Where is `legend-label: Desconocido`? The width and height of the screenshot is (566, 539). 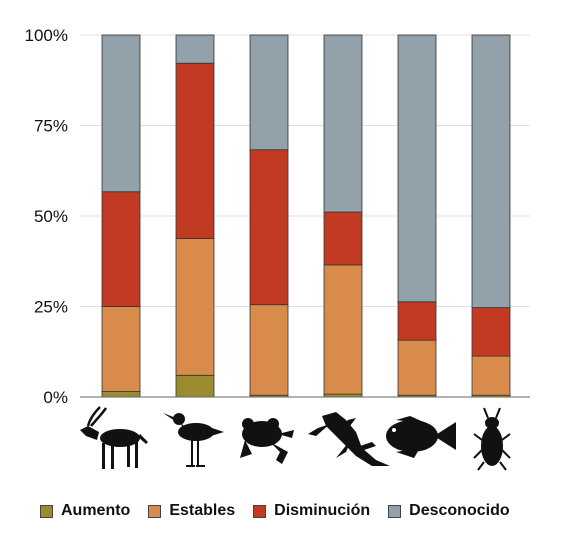 legend-label: Desconocido is located at coordinates (459, 510).